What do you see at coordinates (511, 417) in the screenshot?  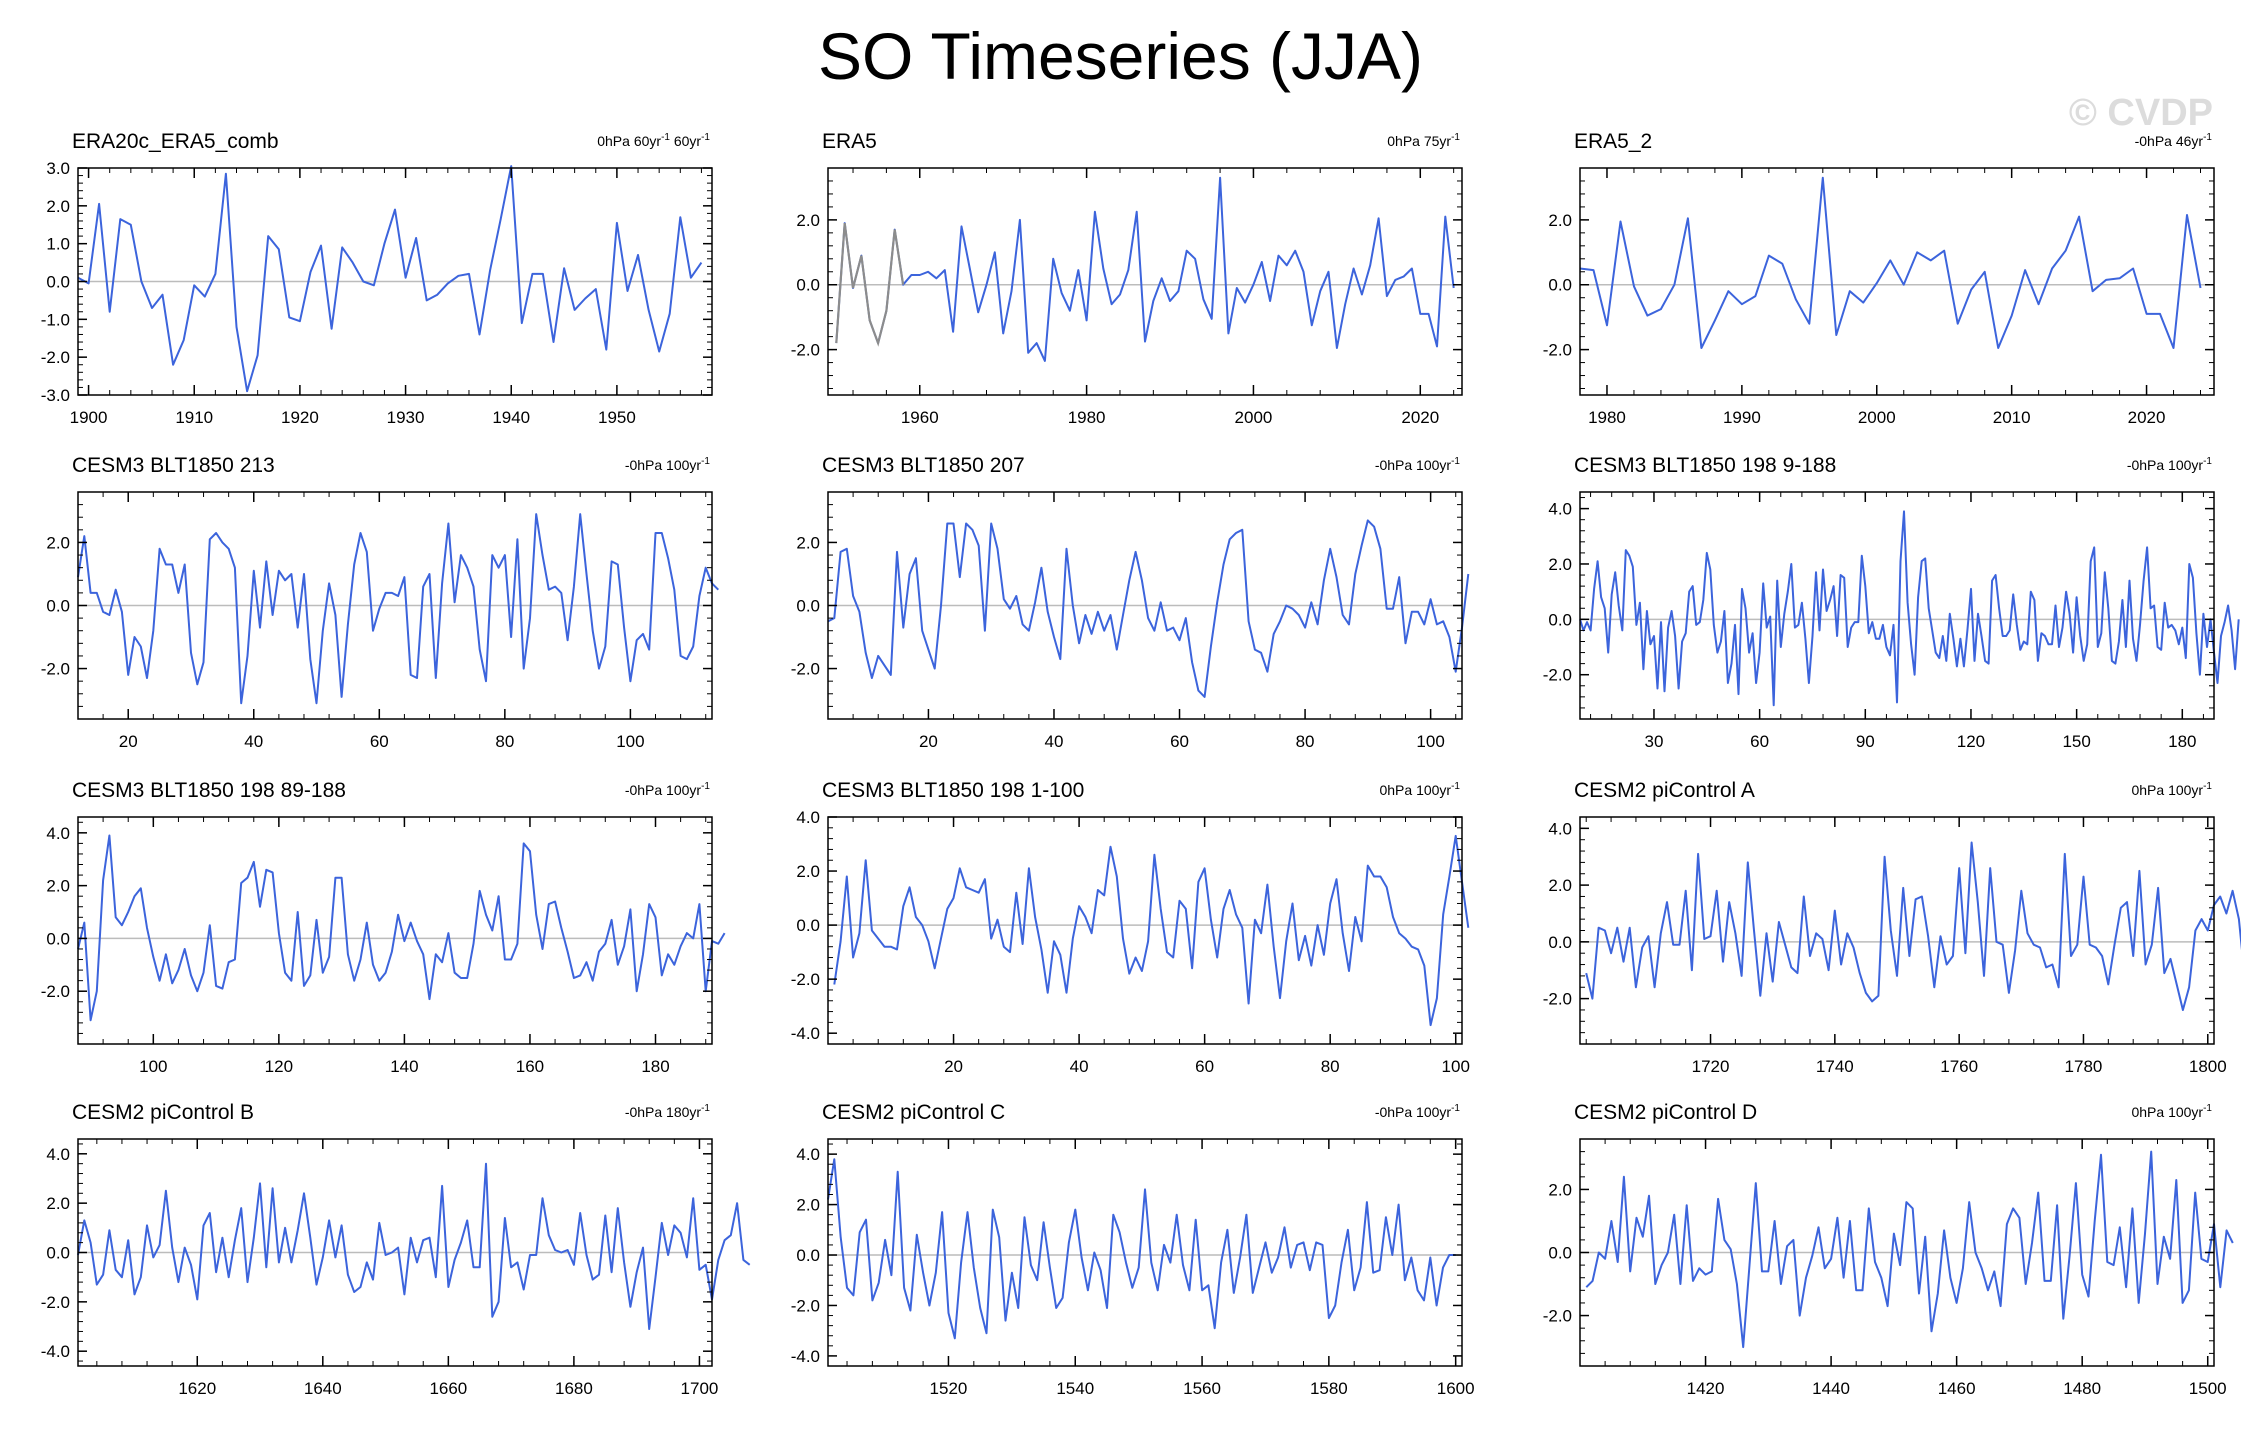 I see `x-tick-label: 1940` at bounding box center [511, 417].